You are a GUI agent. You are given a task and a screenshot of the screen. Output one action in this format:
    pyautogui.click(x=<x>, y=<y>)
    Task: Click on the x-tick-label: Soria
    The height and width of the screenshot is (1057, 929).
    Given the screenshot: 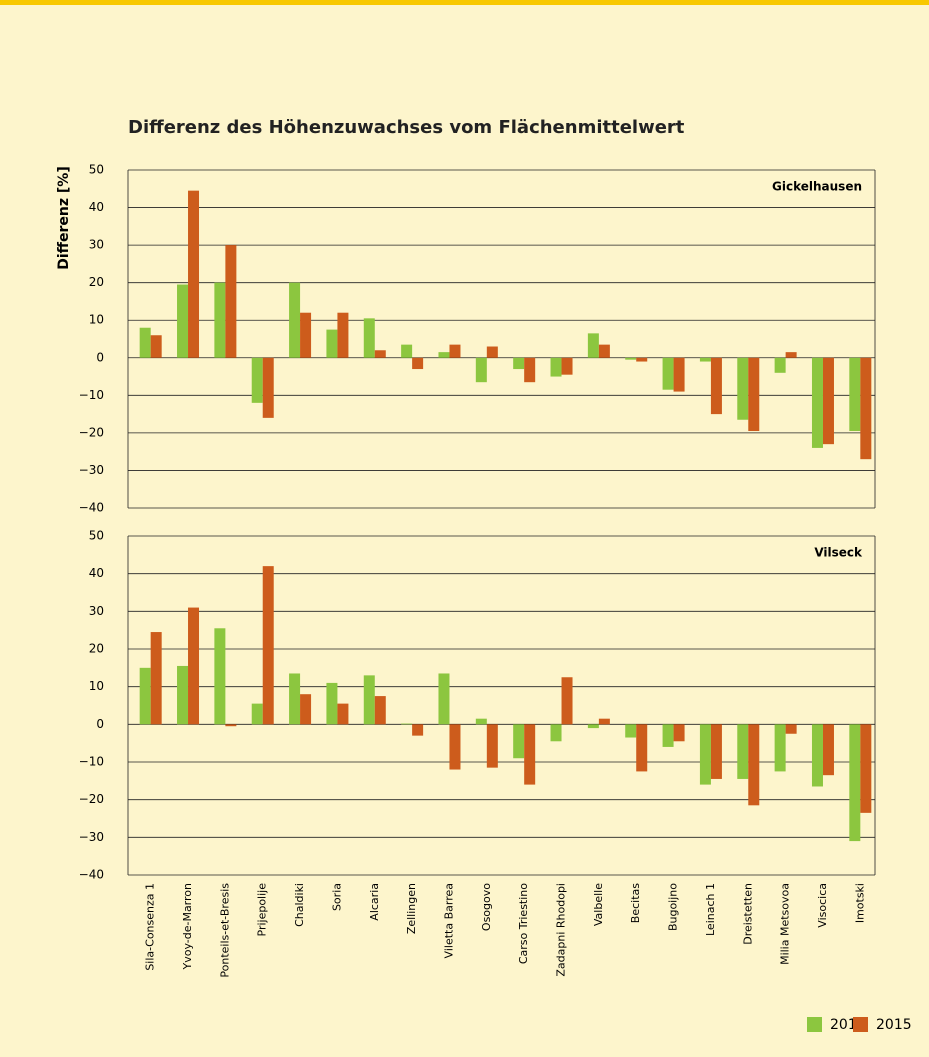 What is the action you would take?
    pyautogui.click(x=336, y=897)
    